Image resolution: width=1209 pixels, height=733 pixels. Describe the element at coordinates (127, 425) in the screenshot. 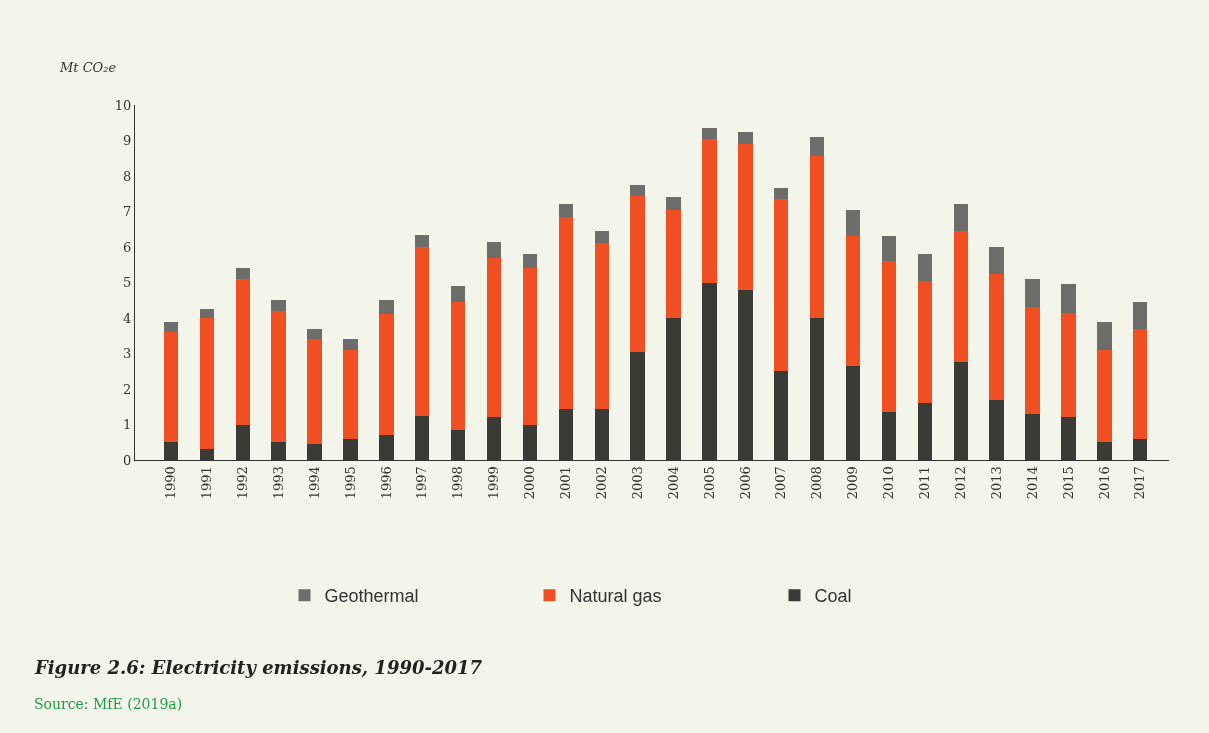

I see `y-tick-label: 1` at that location.